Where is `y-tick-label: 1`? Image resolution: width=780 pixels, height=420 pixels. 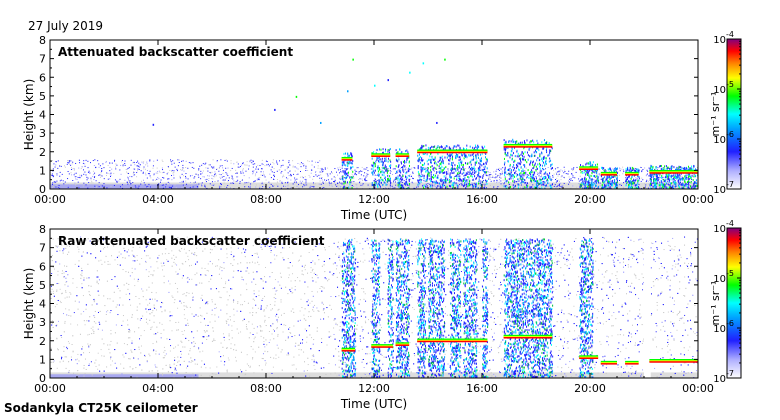
y-tick-label: 1 is located at coordinates (42, 170).